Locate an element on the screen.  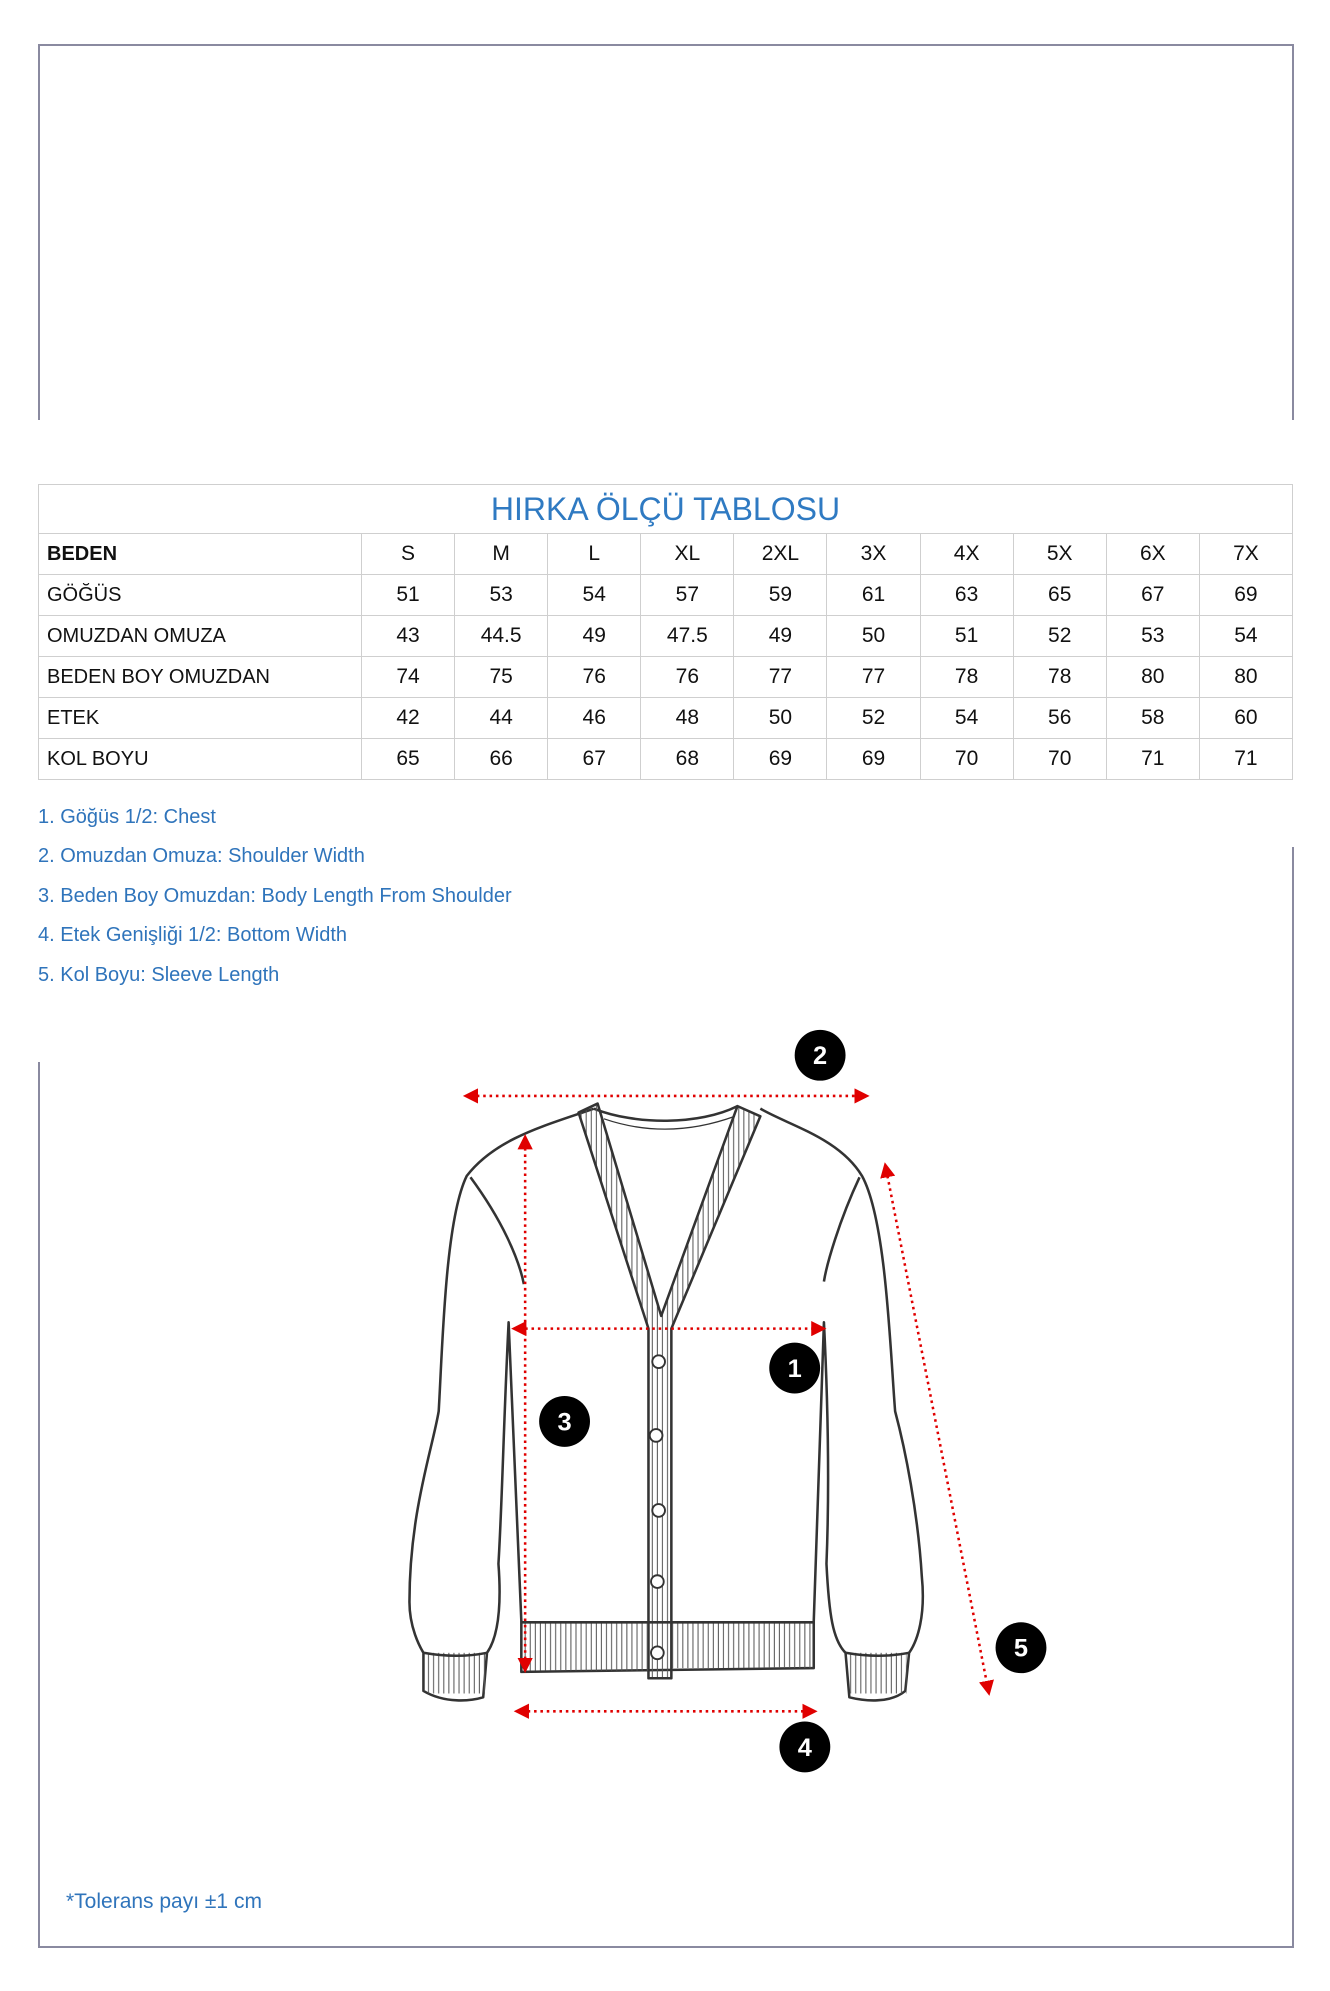
table-cell: 48 is located at coordinates (687, 718).